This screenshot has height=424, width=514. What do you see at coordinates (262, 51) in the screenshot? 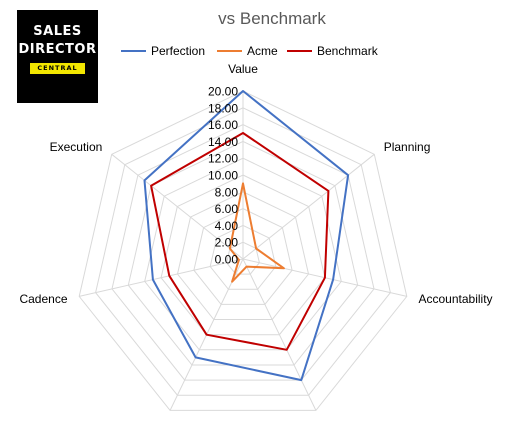
I see `legend-label: Acme` at bounding box center [262, 51].